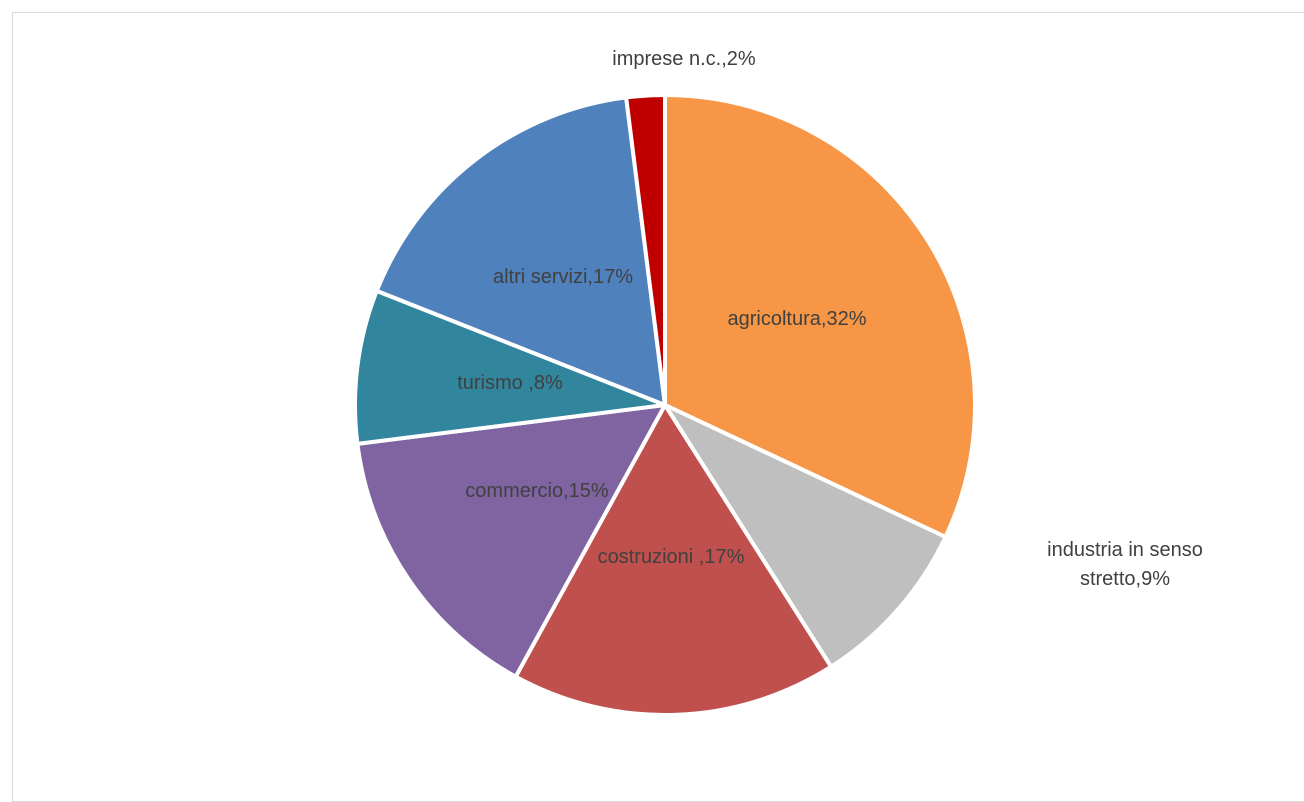 The width and height of the screenshot is (1304, 802). Describe the element at coordinates (510, 383) in the screenshot. I see `data-label-turismo: turismo ,8%` at that location.